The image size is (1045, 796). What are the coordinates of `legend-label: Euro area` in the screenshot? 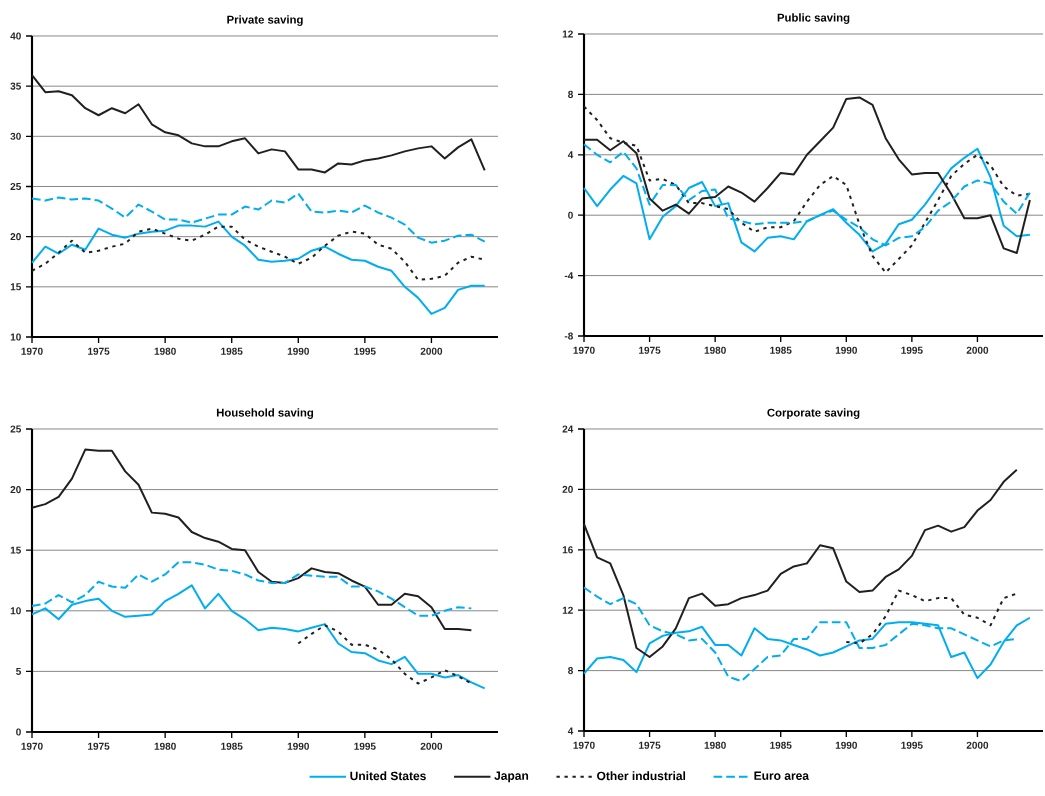 It's located at (782, 775).